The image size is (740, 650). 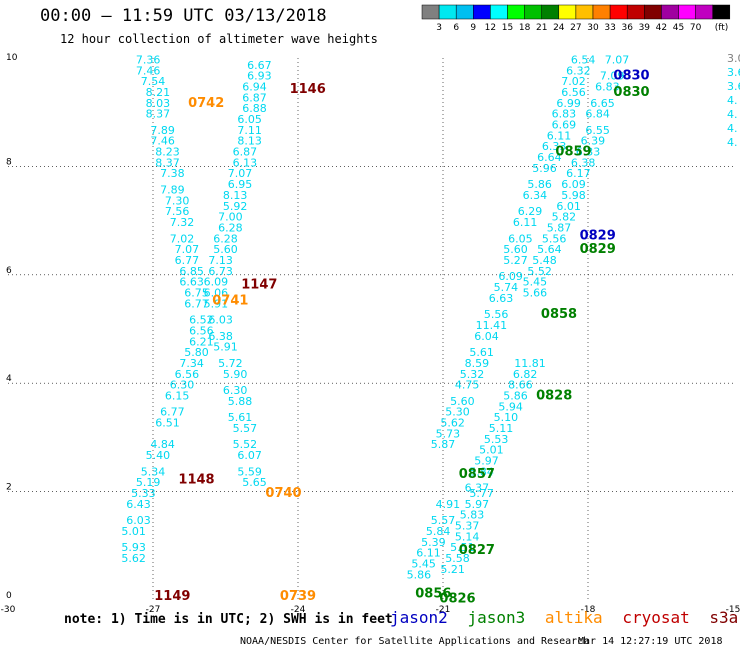 What do you see at coordinates (627, 28) in the screenshot?
I see `scale-tick-label: 36` at bounding box center [627, 28].